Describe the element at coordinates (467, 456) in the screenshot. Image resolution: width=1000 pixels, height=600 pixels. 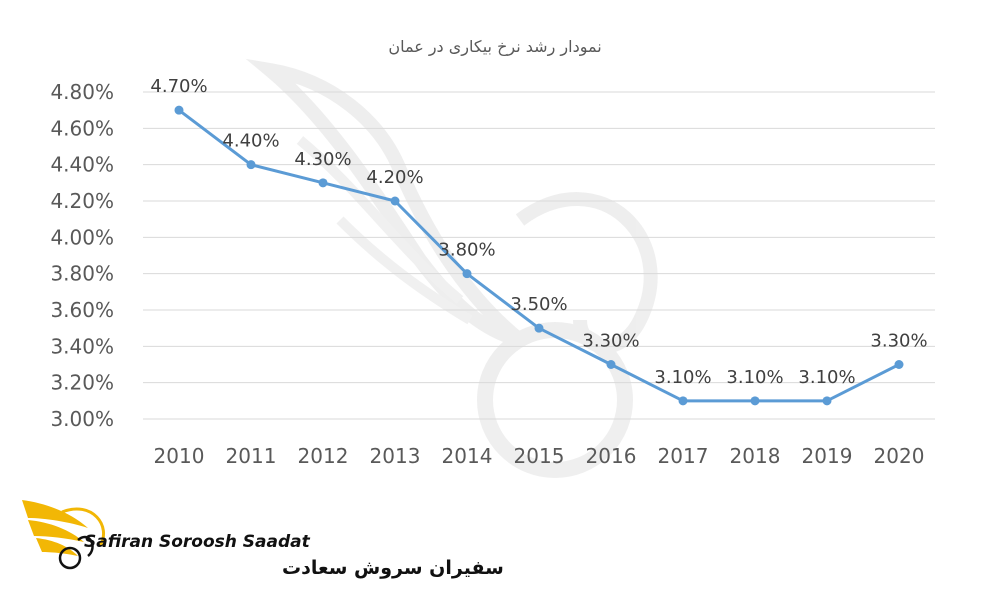
I see `x-tick-label: 2014` at that location.